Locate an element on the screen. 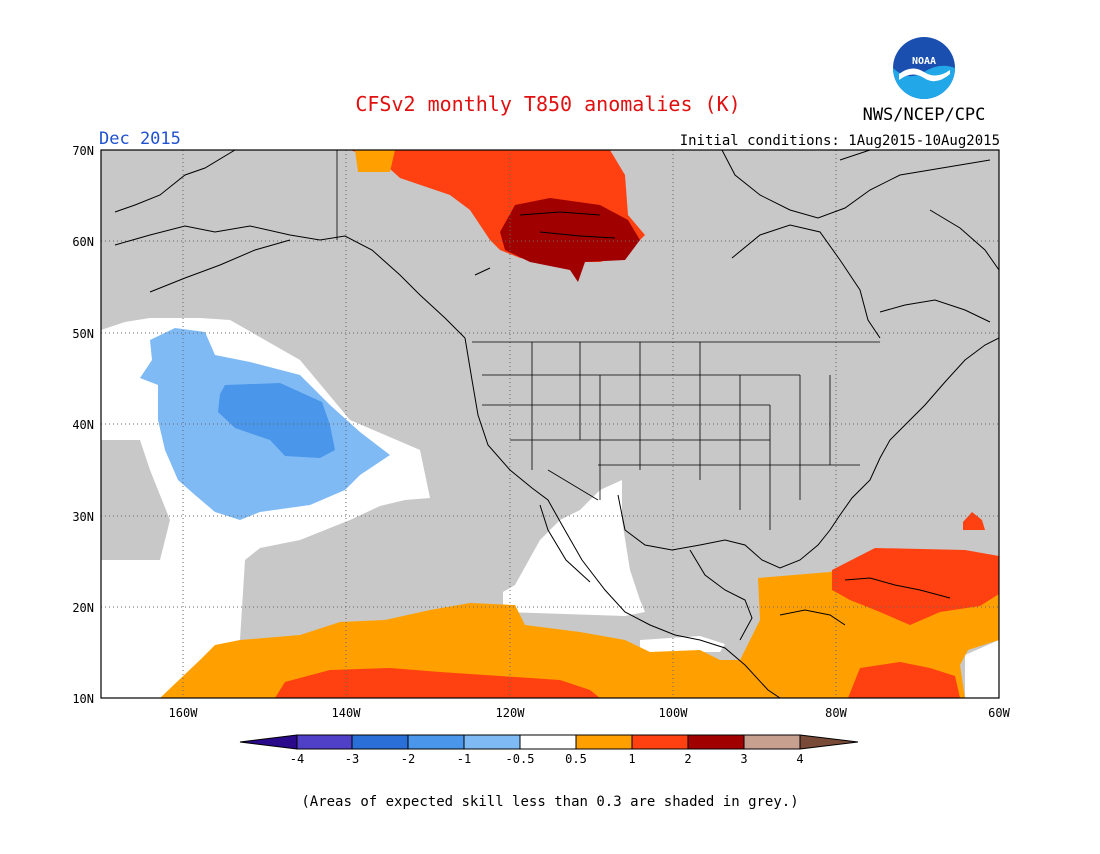  lat-label: 50N is located at coordinates (83, 334).